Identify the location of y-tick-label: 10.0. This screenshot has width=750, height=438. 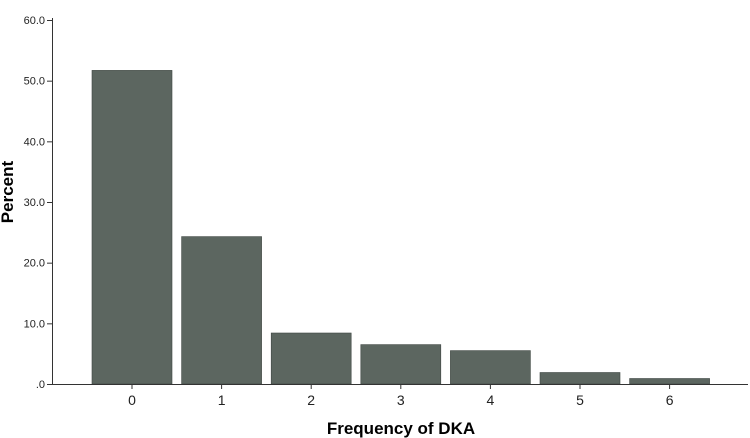
(34, 324).